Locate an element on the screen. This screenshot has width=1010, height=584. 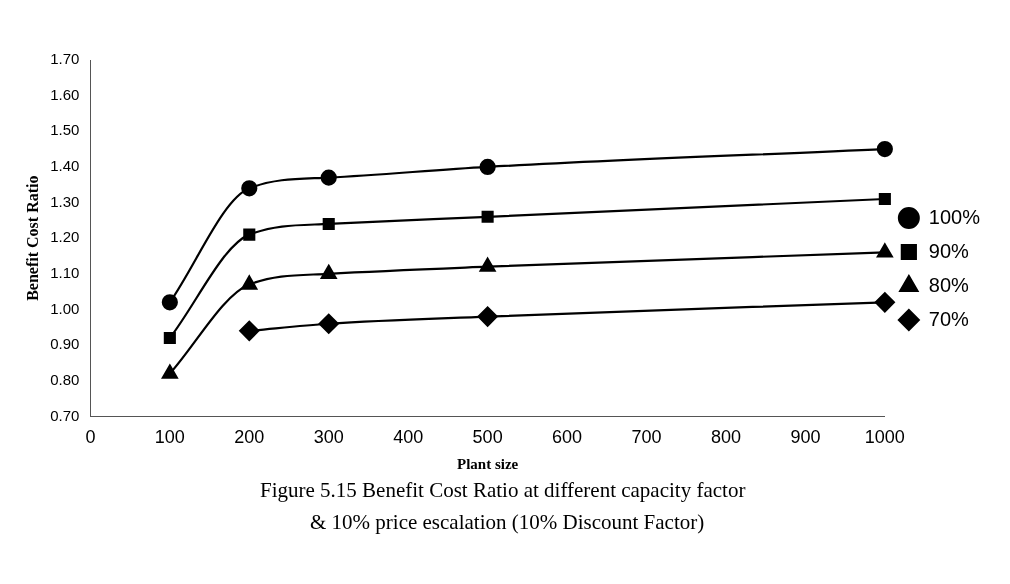
x-tick-label: 600 is located at coordinates (567, 437).